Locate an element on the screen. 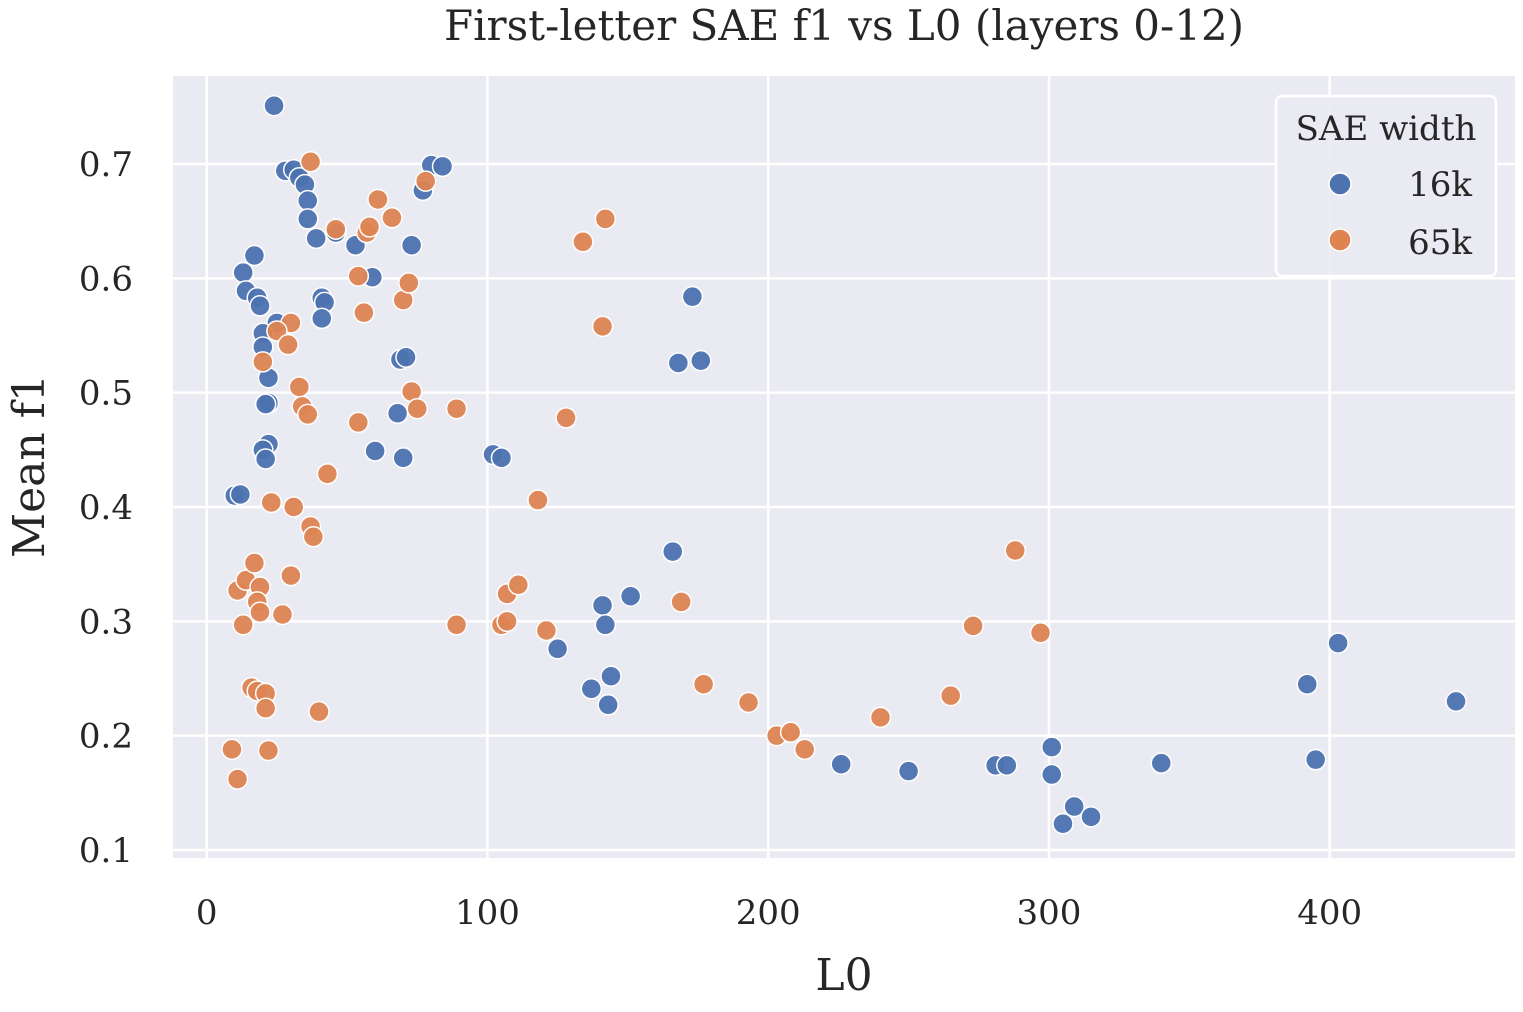  legend: SAE width 16k 65k is located at coordinates (1386, 186).